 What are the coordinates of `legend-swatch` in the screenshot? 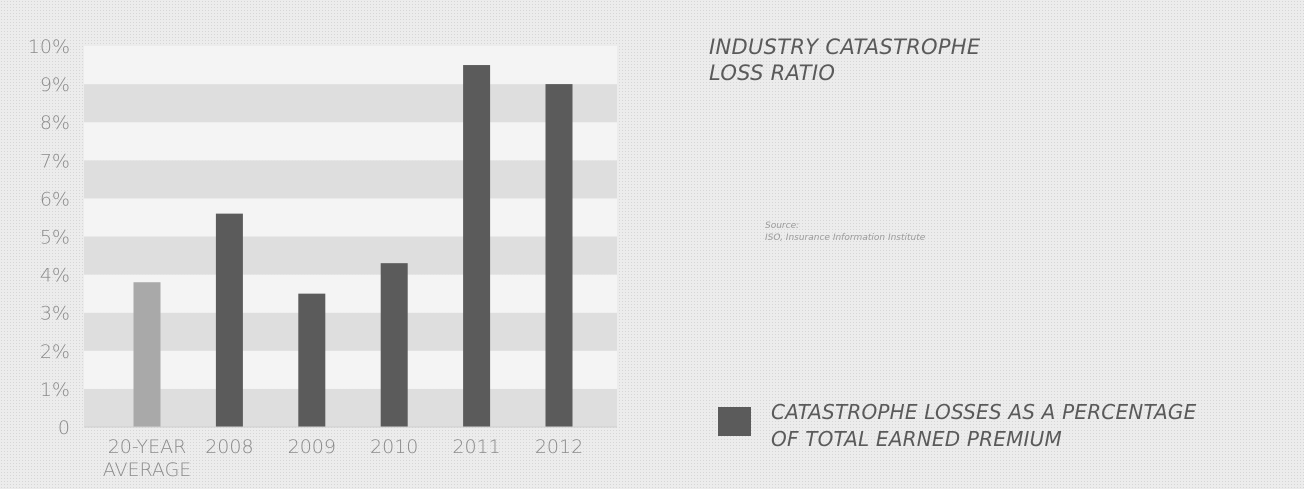 It's located at (734, 421).